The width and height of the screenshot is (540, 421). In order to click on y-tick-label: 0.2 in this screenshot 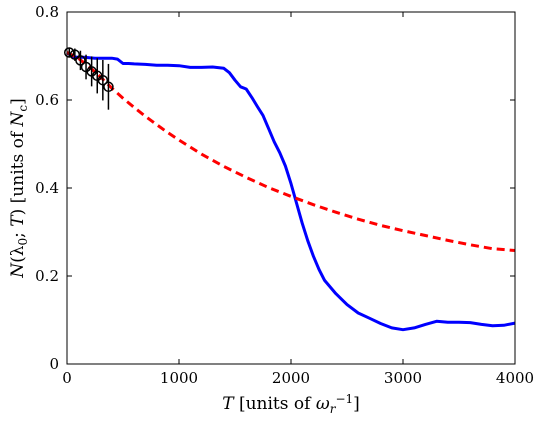, I will do `click(47, 276)`.